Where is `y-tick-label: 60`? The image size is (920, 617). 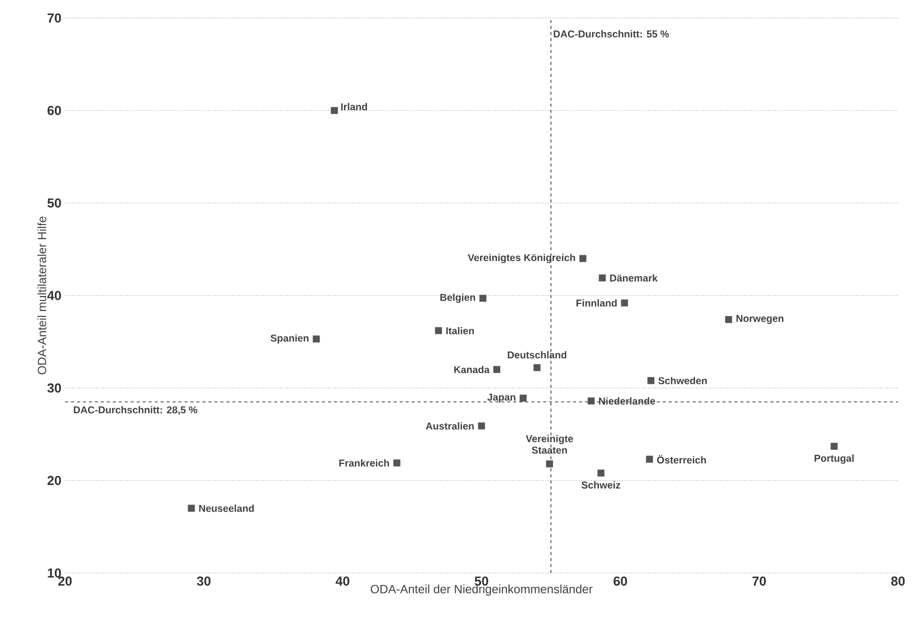
y-tick-label: 60 is located at coordinates (54, 111).